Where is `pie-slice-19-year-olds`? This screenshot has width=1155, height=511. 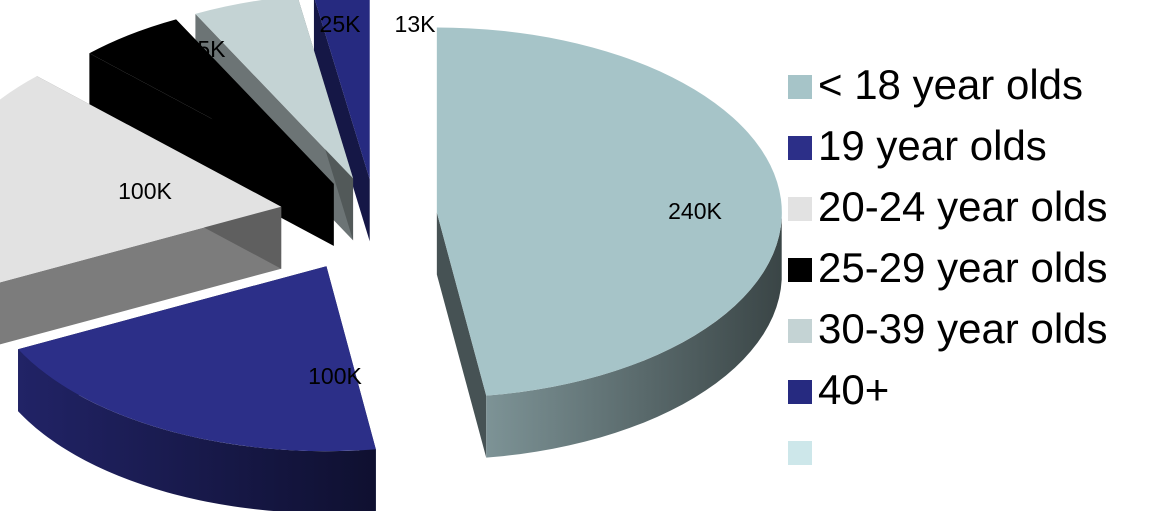
pie-slice-19-year-olds is located at coordinates (197, 388).